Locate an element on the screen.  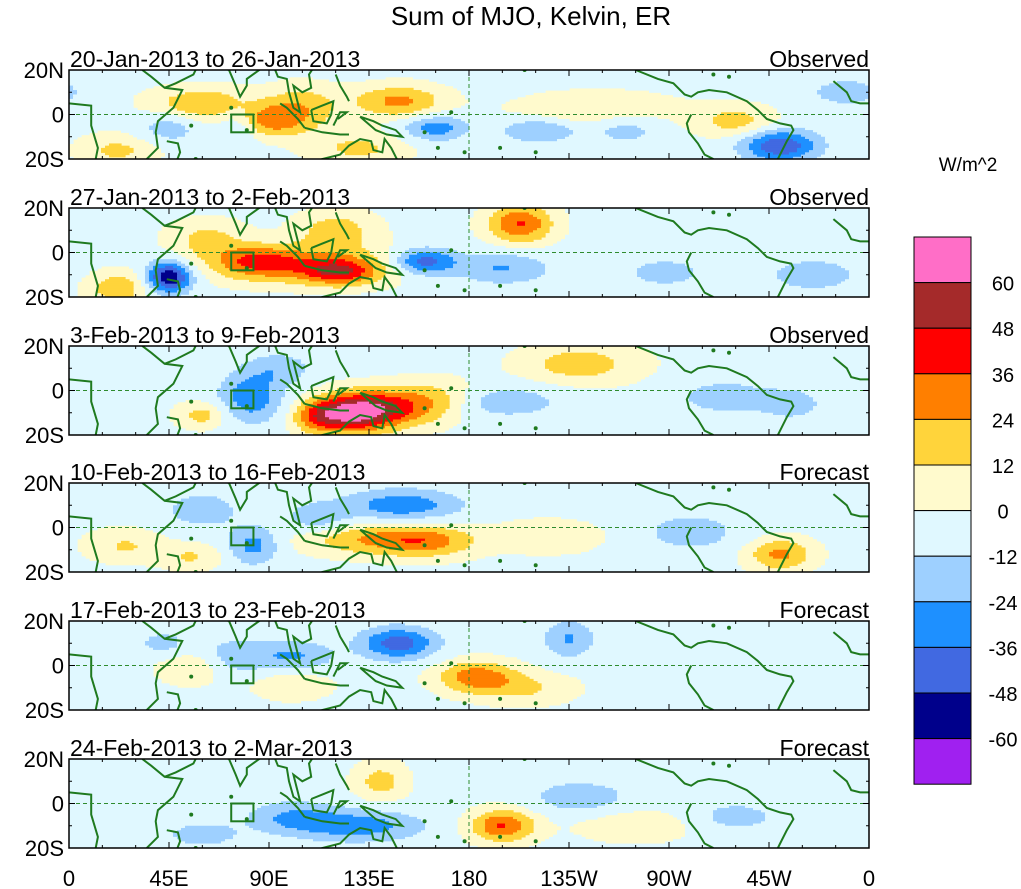
colorbar-label: 60 is located at coordinates (1003, 285).